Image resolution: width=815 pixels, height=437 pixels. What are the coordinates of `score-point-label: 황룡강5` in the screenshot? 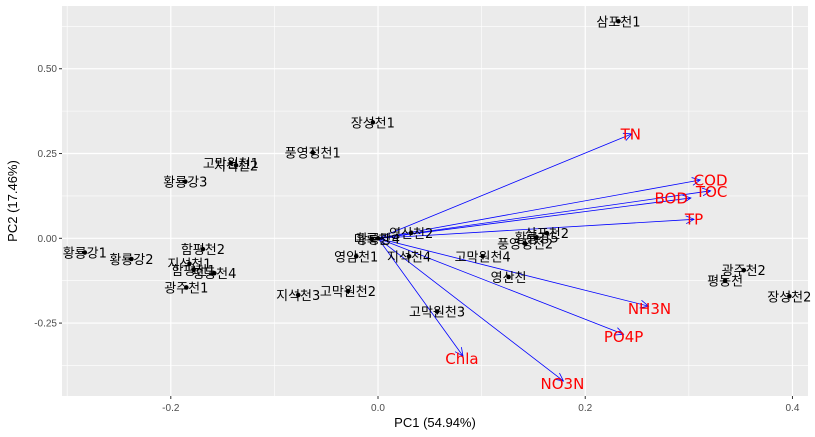 It's located at (536, 238).